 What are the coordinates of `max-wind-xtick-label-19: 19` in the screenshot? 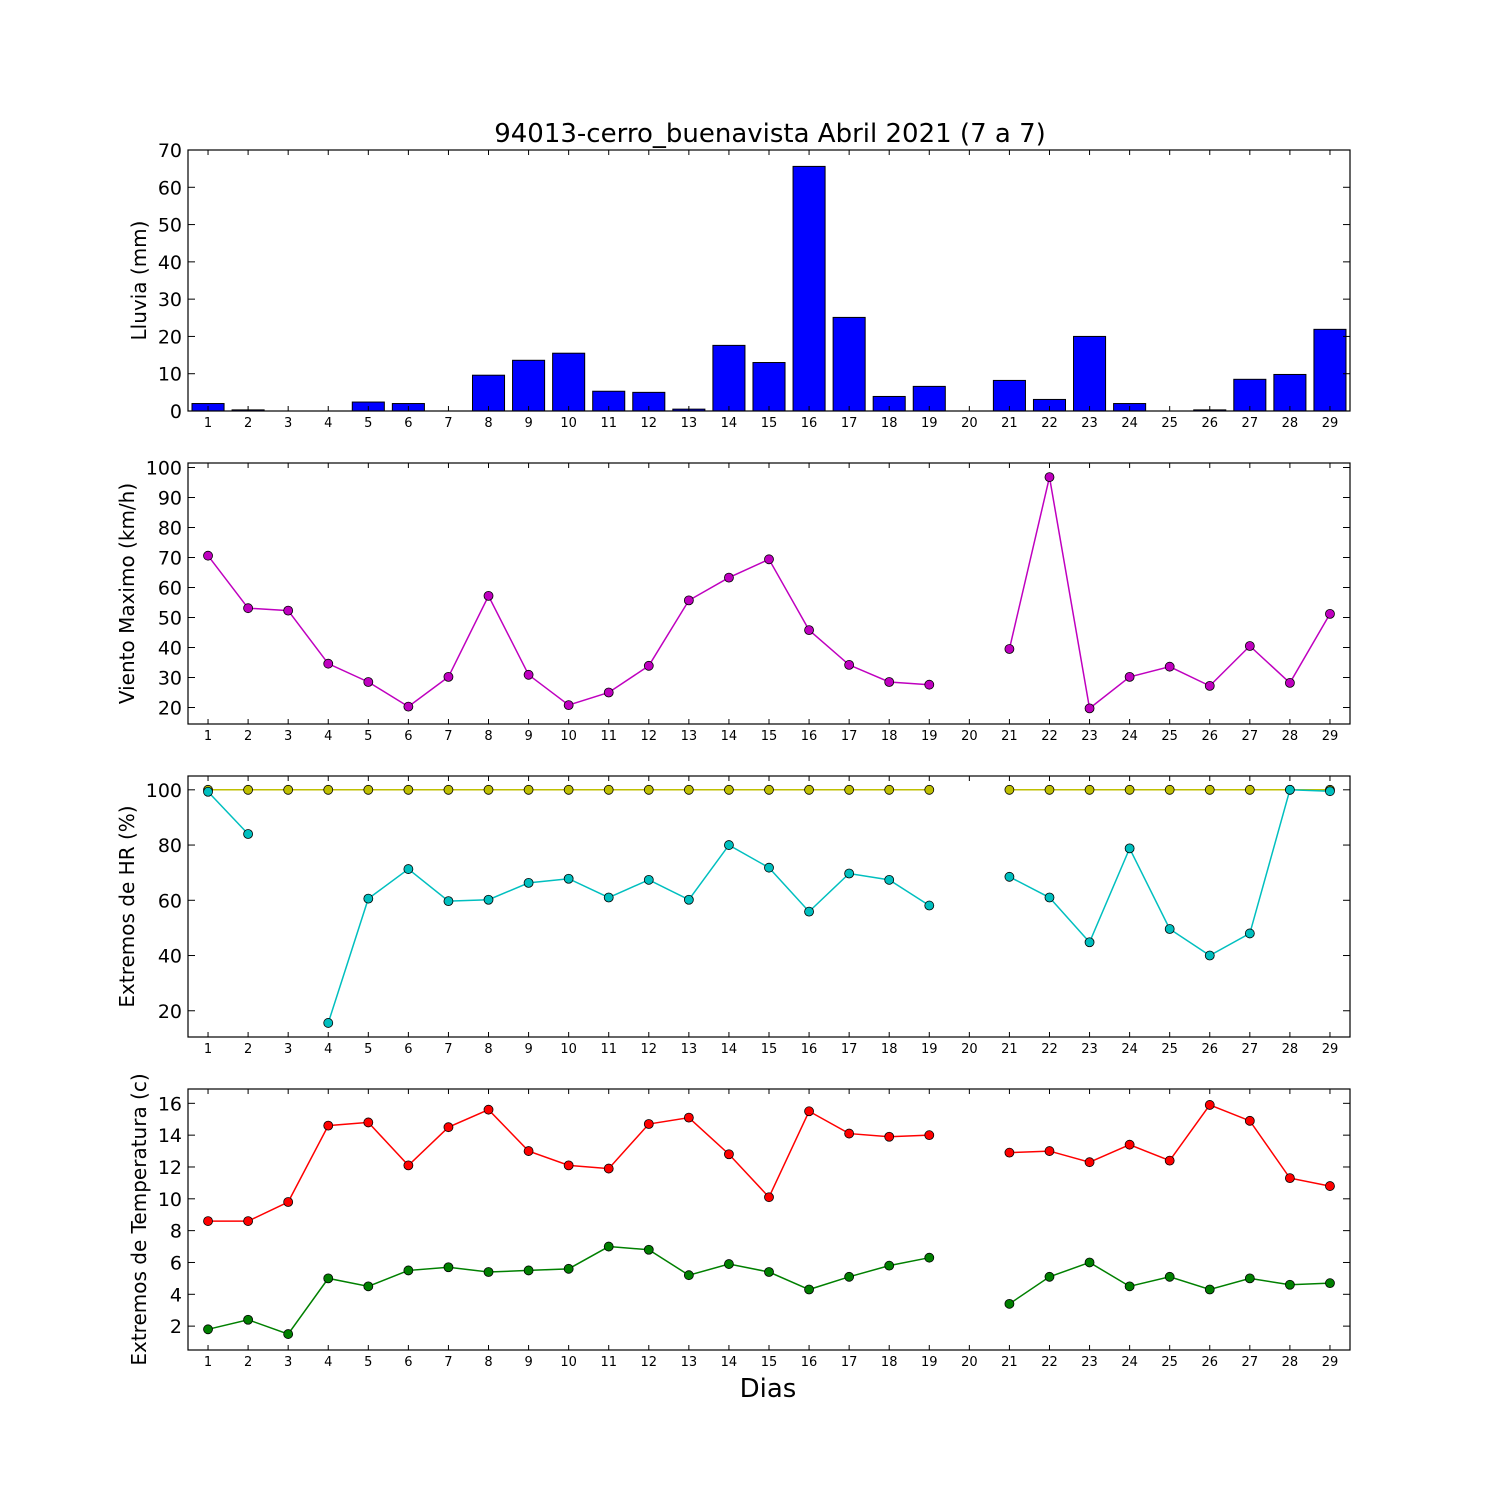 It's located at (929, 736).